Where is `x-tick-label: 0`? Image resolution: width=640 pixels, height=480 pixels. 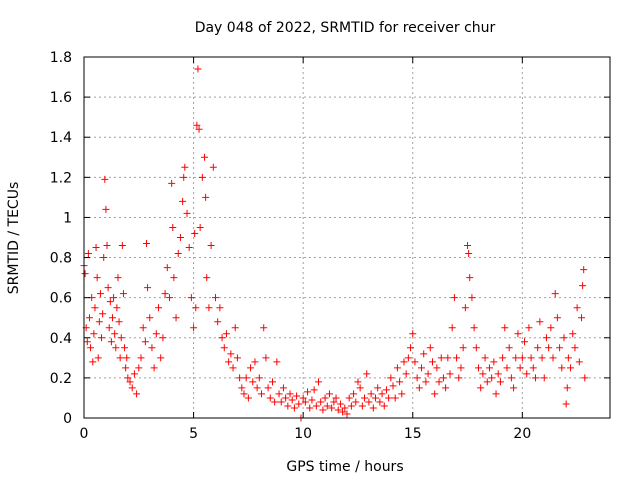
x-tick-label: 0 is located at coordinates (84, 434).